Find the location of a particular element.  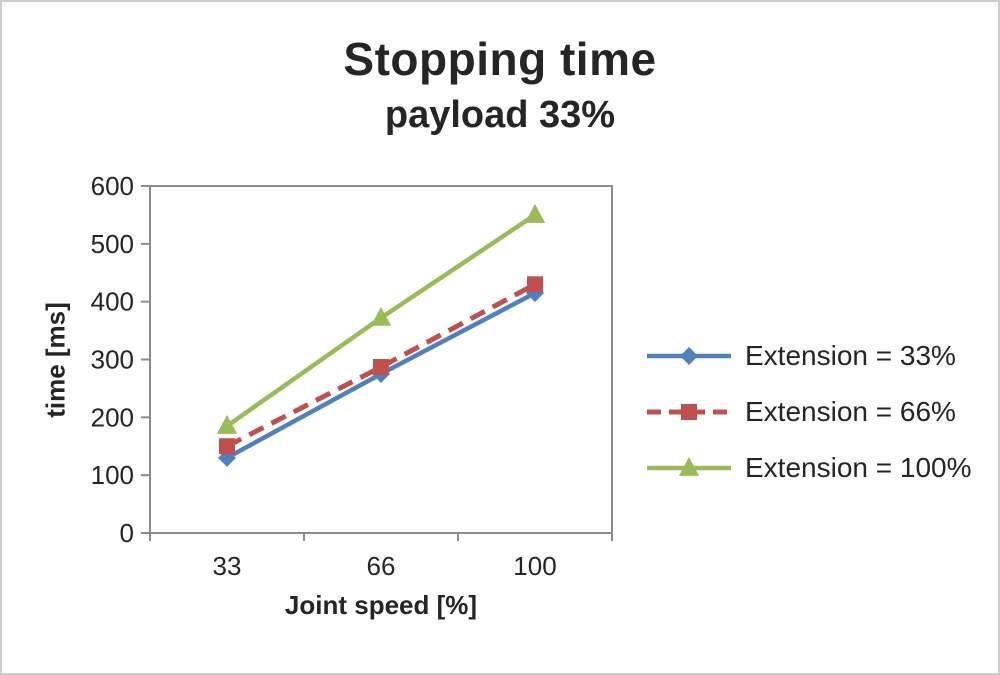

y-tick-label: 300 is located at coordinates (112, 360).